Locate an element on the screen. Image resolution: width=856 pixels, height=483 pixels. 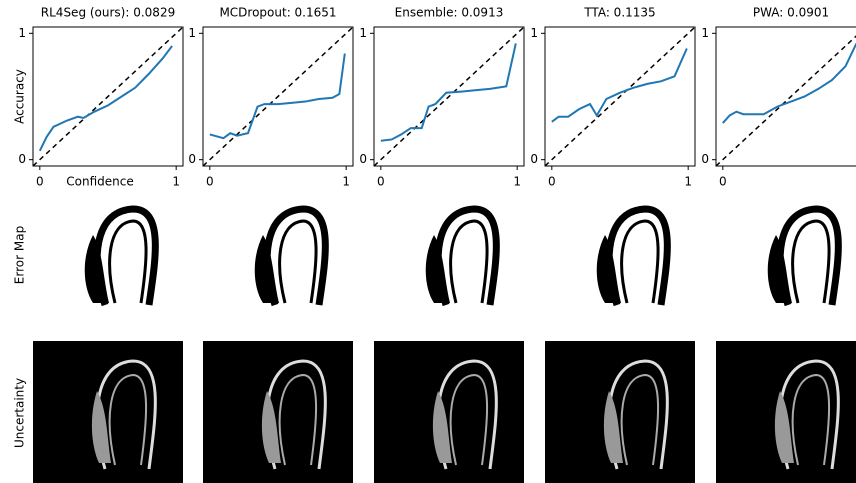
chart-title: RL4Seg (ours): 0.0829 is located at coordinates (108, 13).